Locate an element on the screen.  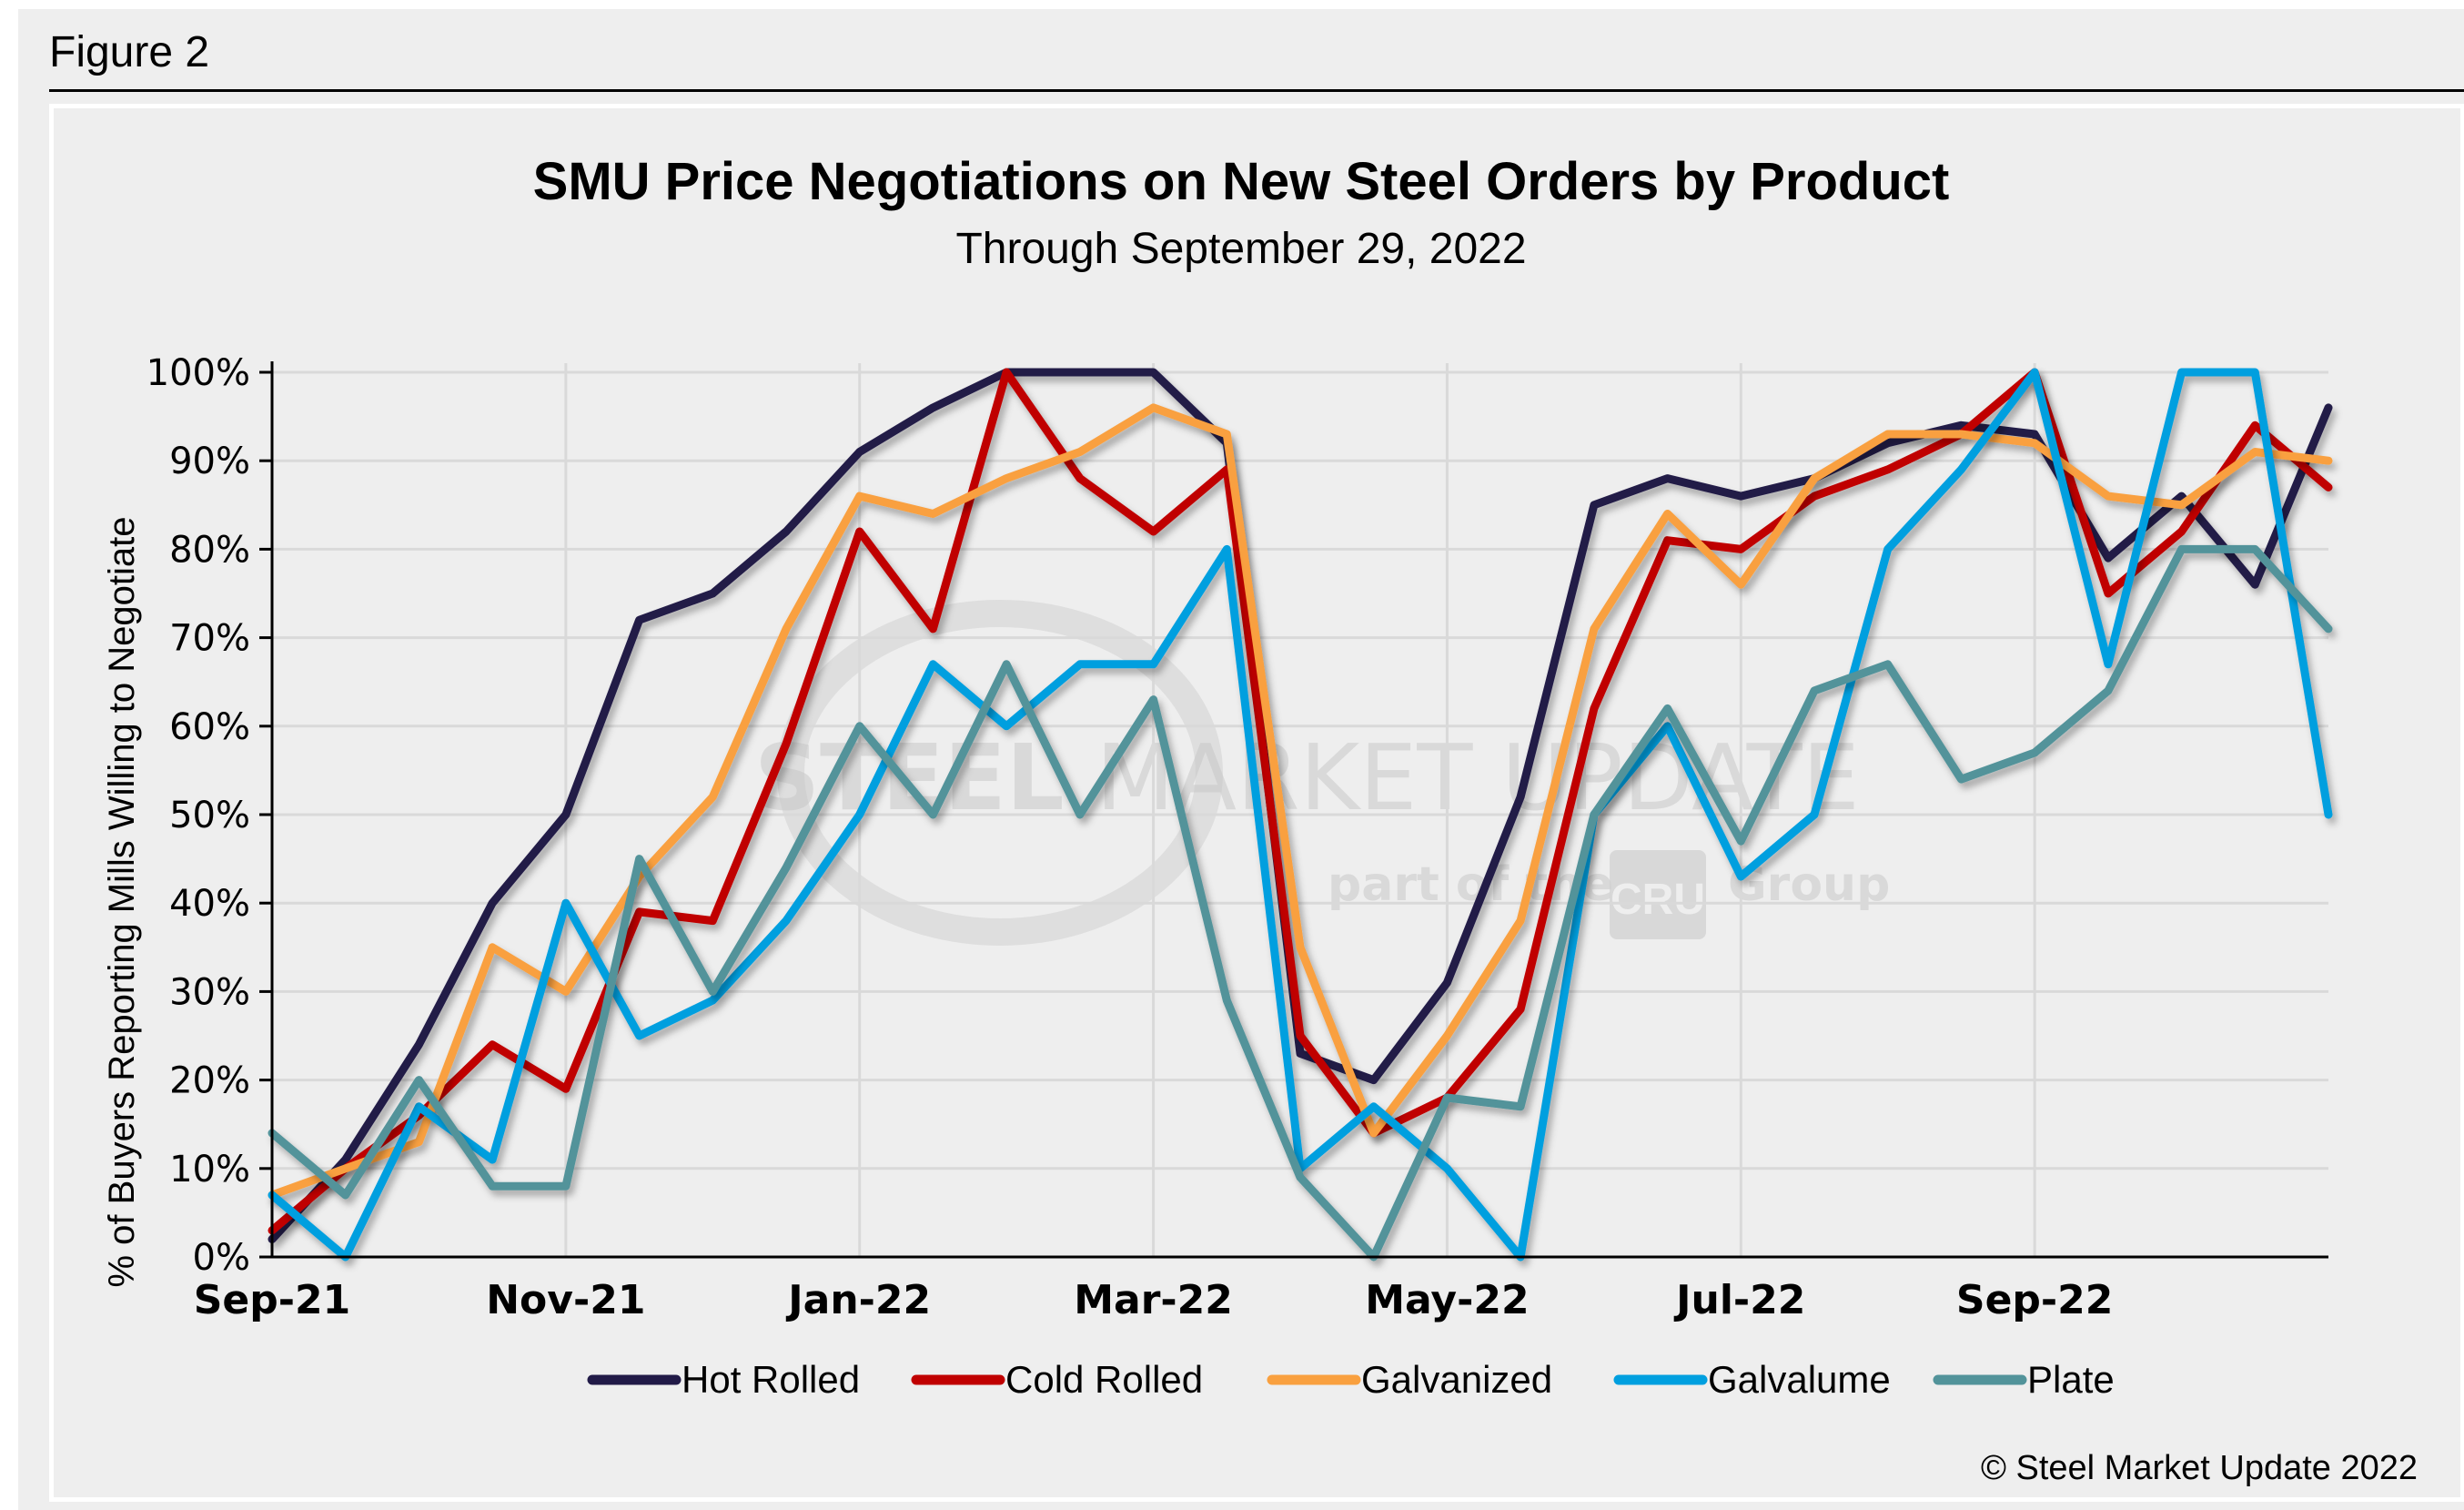
legend-label: Galvalume is located at coordinates (1799, 1380).